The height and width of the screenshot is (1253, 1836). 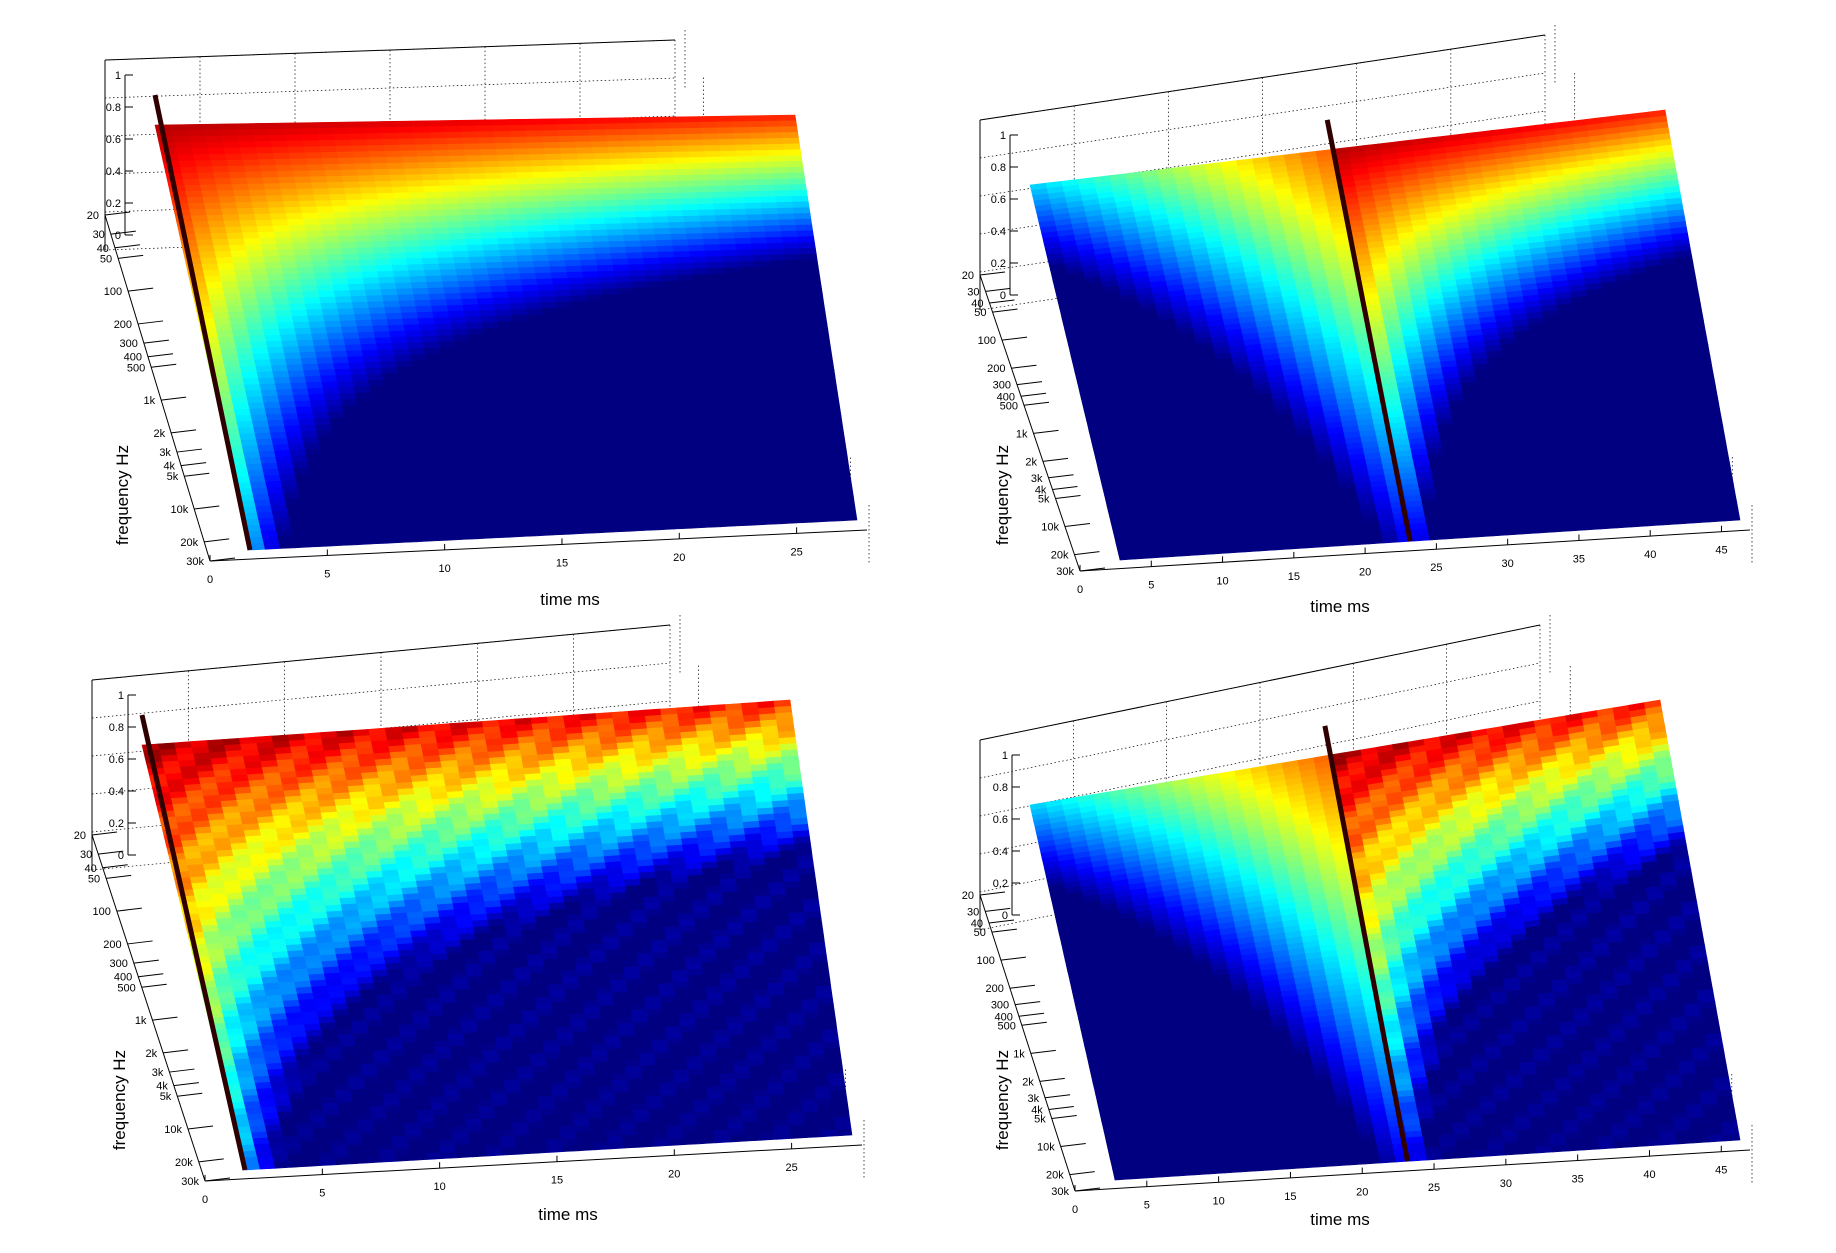 What do you see at coordinates (131, 256) in the screenshot?
I see `y-tick-mark` at bounding box center [131, 256].